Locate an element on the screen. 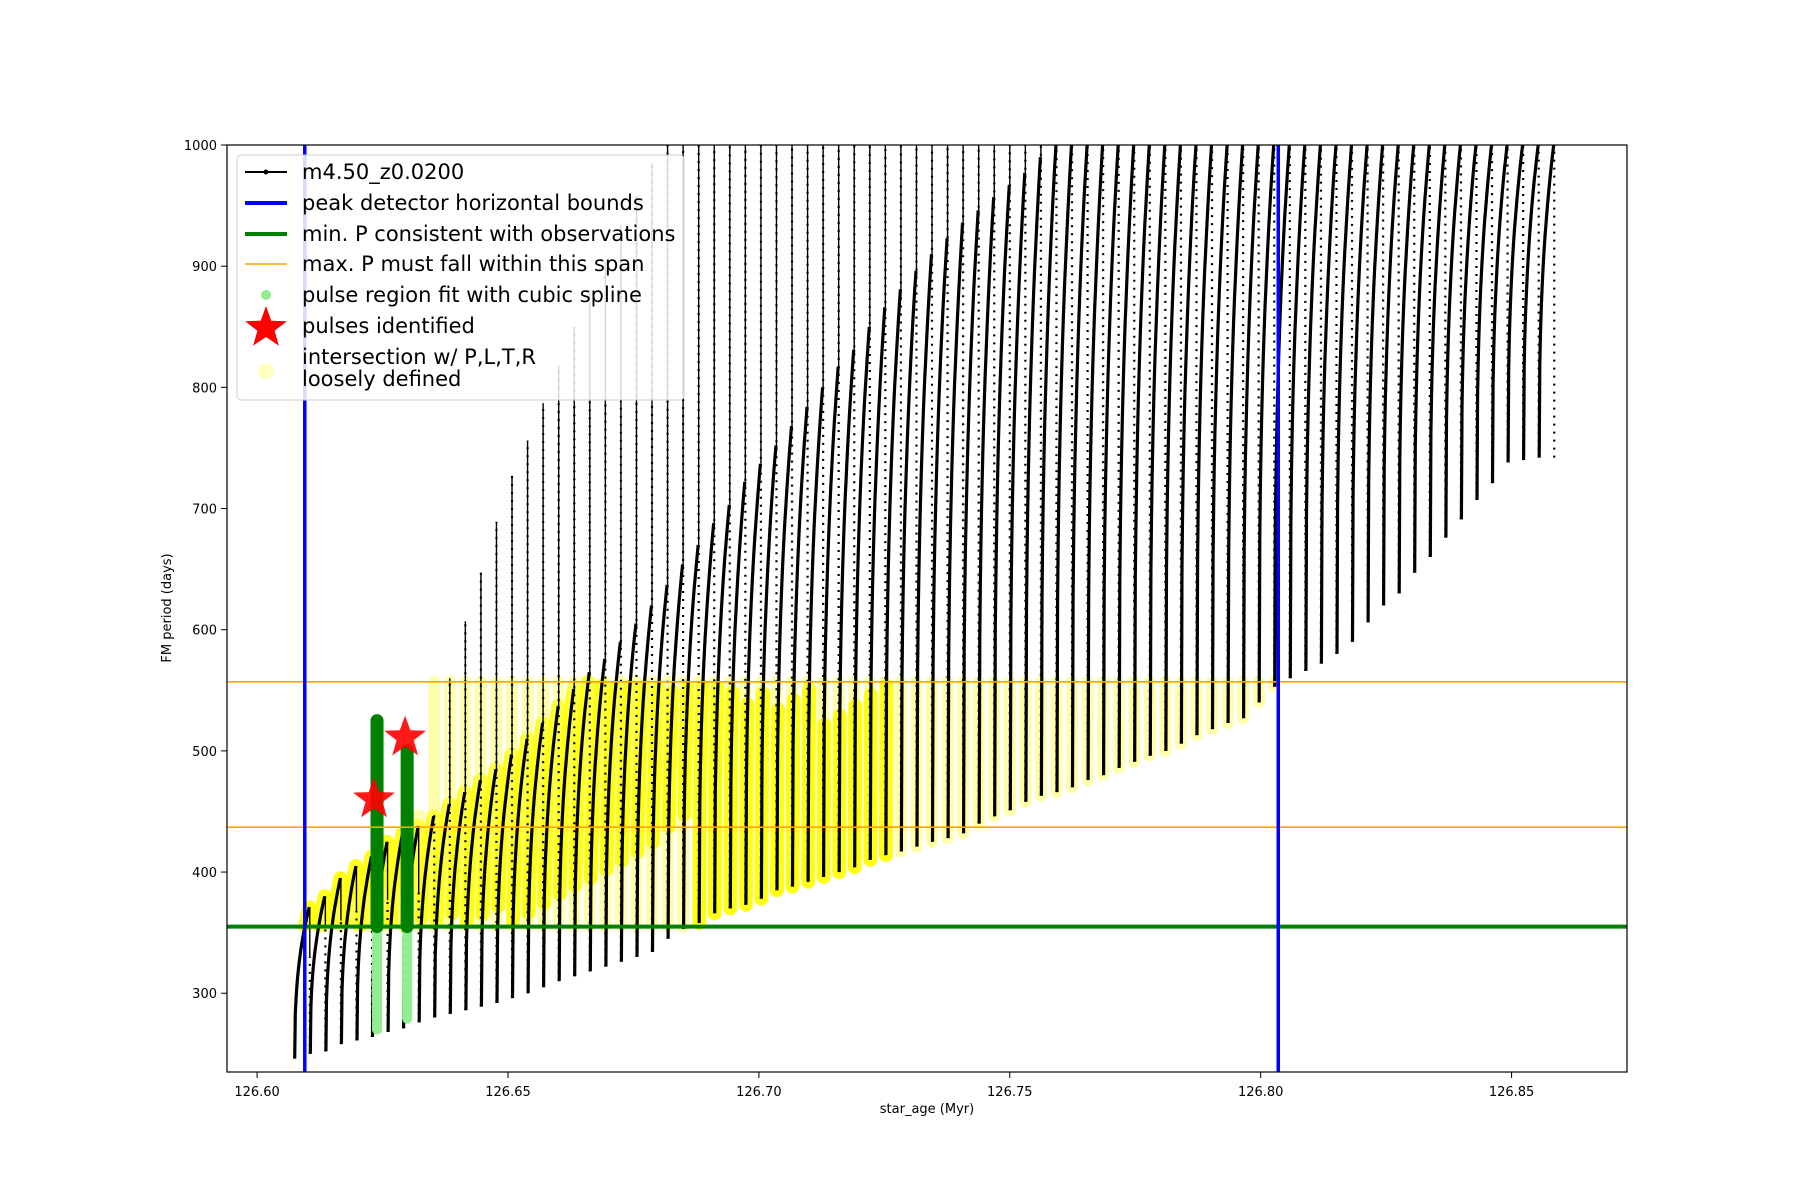 The image size is (1800, 1200). legend-label: pulse region fit with cubic spline is located at coordinates (472, 295).